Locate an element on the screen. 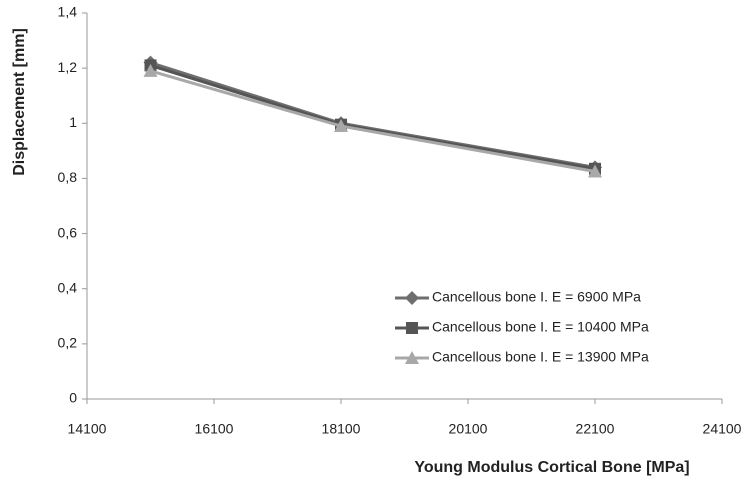 The width and height of the screenshot is (746, 481). x-axis-title: Young Modulus Cortical Bone [MPa] is located at coordinates (551, 467).